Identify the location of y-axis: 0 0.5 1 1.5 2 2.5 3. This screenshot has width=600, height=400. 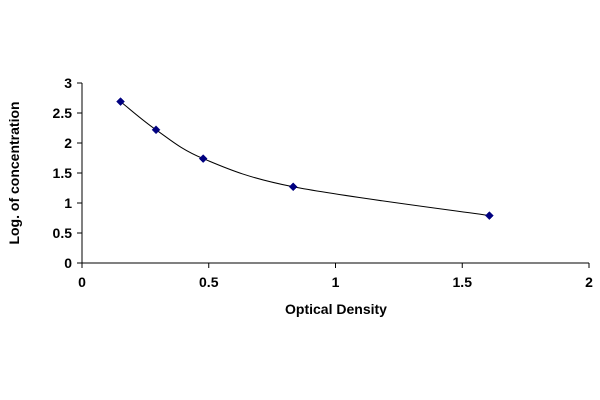
(68, 173).